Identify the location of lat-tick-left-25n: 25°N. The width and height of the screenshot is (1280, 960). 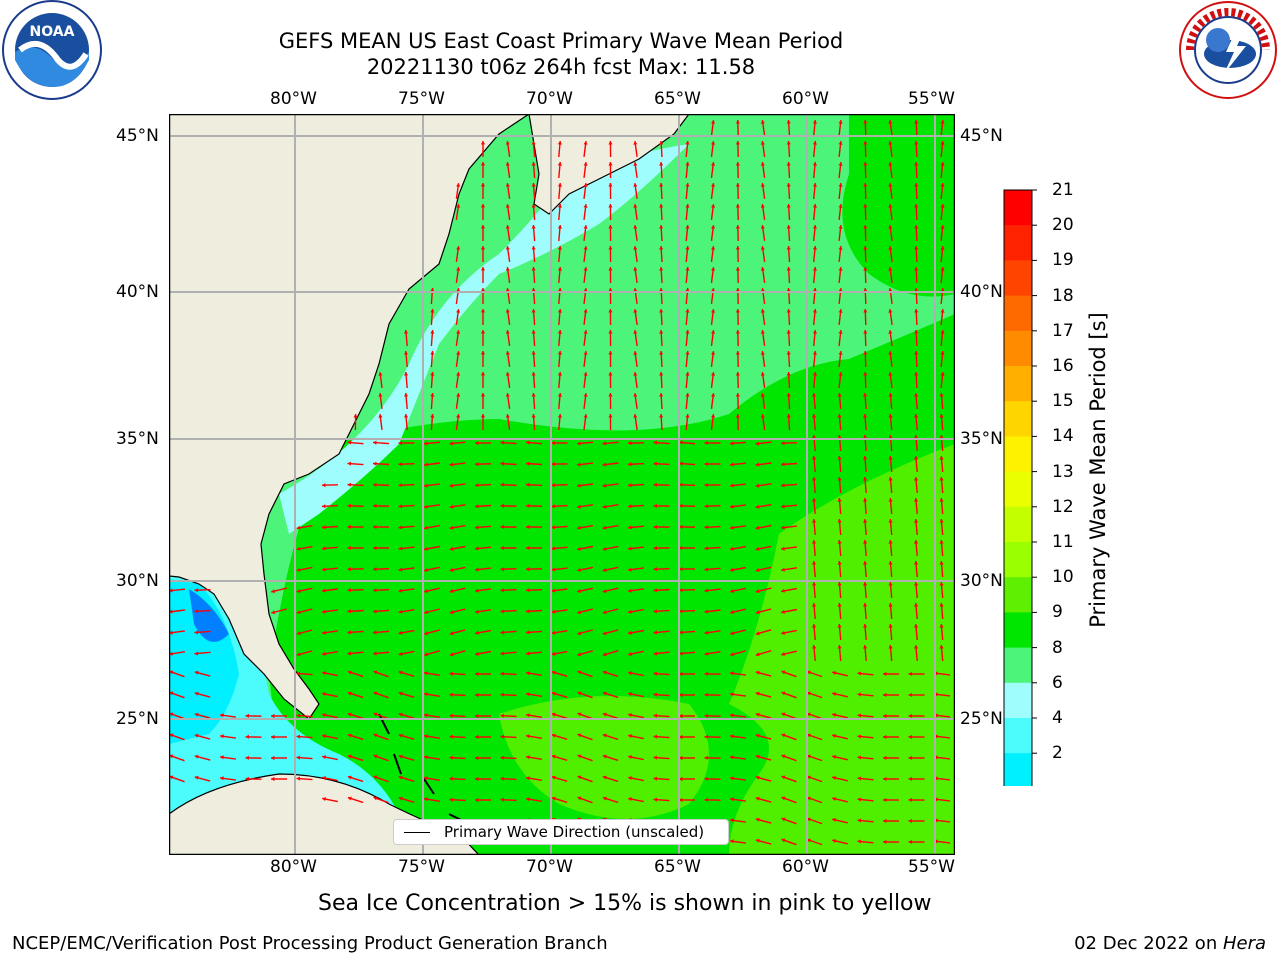
(137, 719).